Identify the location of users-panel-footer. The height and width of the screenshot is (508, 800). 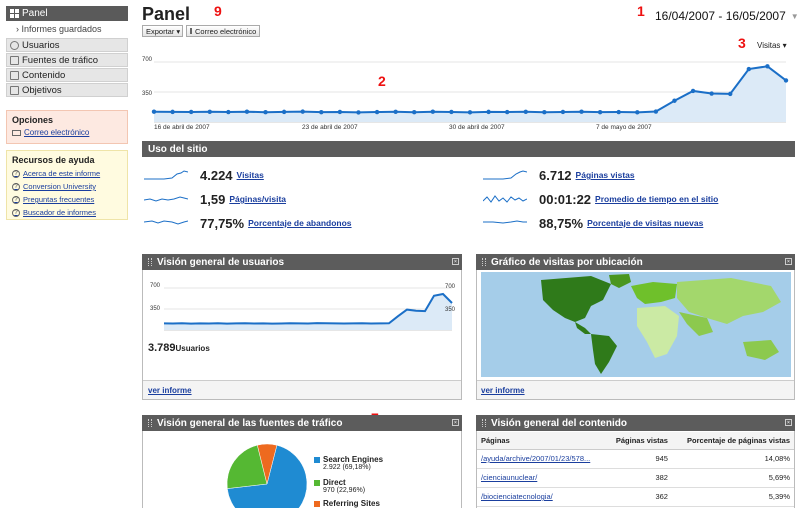
(302, 389).